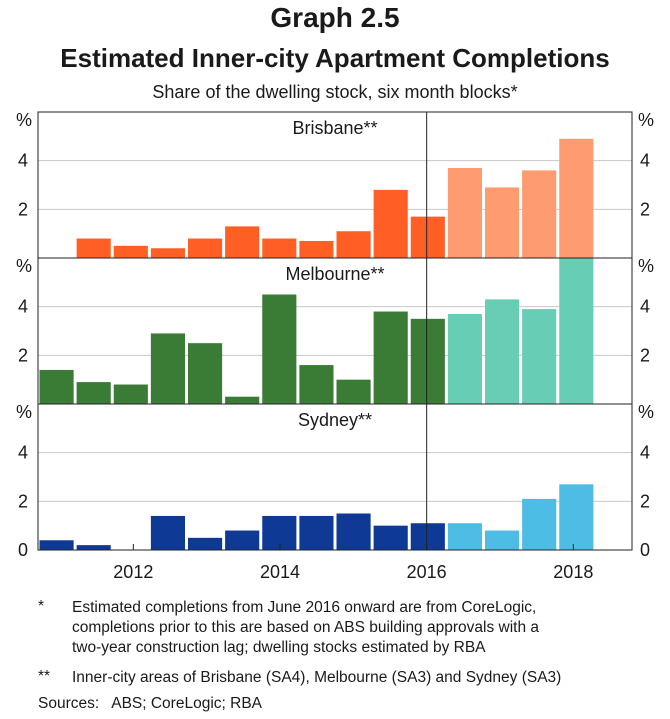  What do you see at coordinates (645, 307) in the screenshot?
I see `y-tick-right-1-1: 4` at bounding box center [645, 307].